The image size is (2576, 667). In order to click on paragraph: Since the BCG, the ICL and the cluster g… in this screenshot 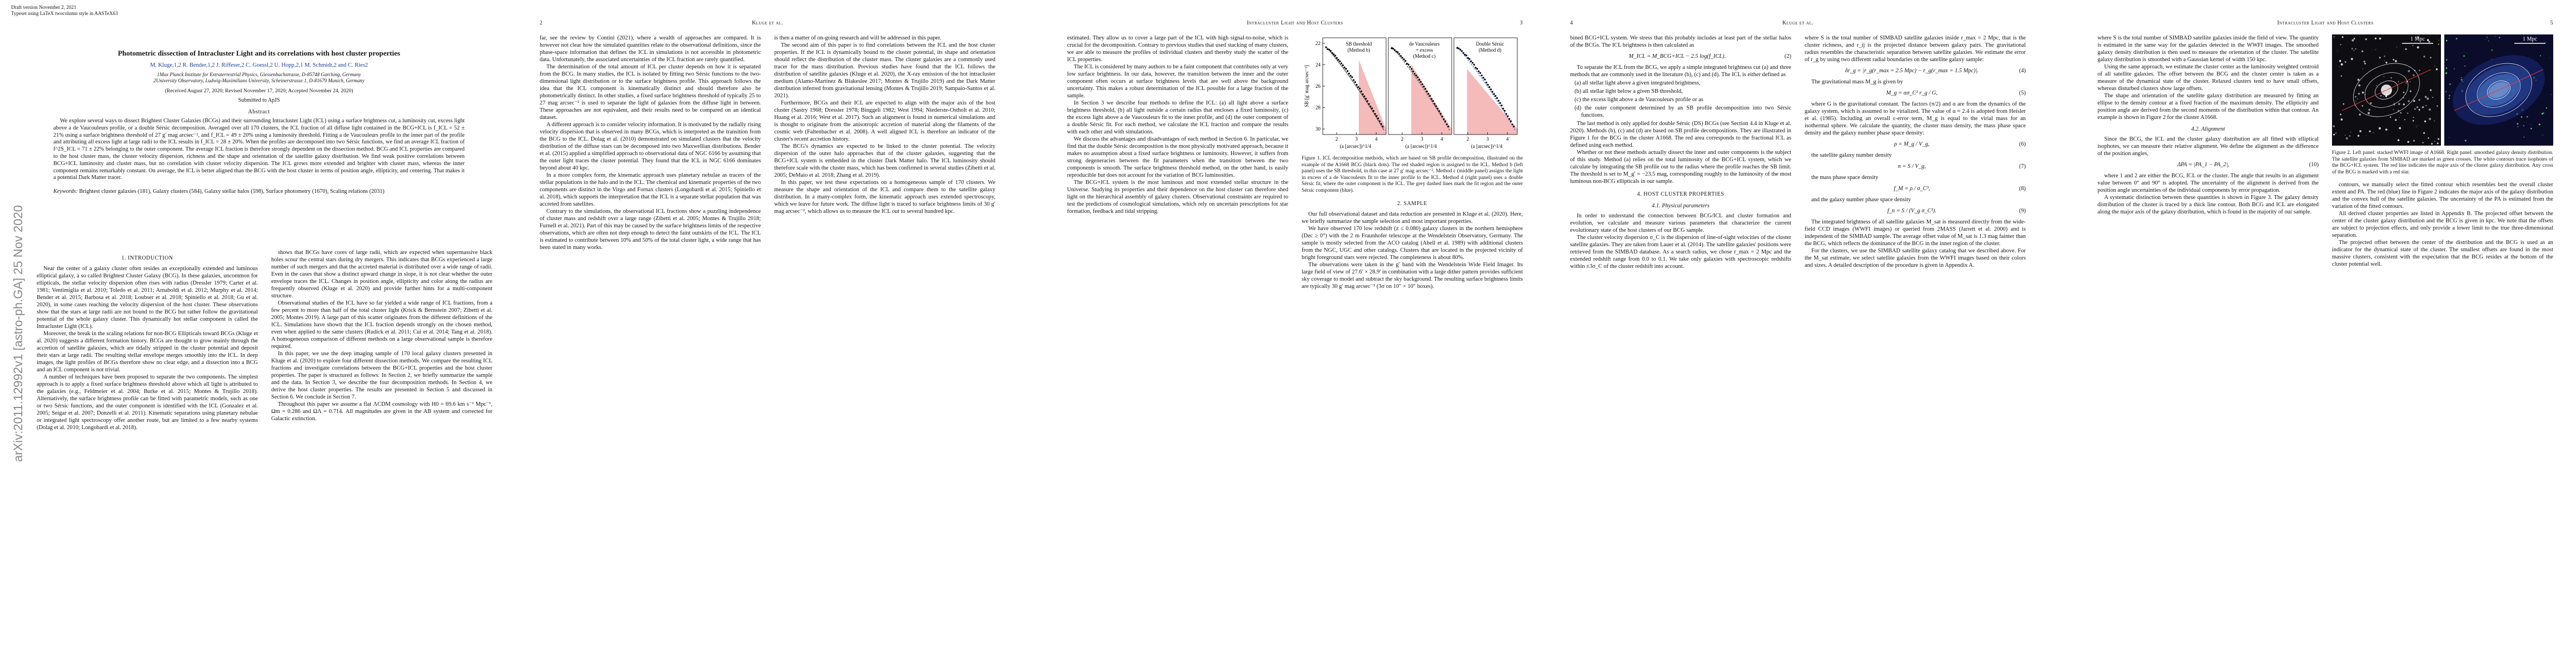, I will do `click(2208, 146)`.